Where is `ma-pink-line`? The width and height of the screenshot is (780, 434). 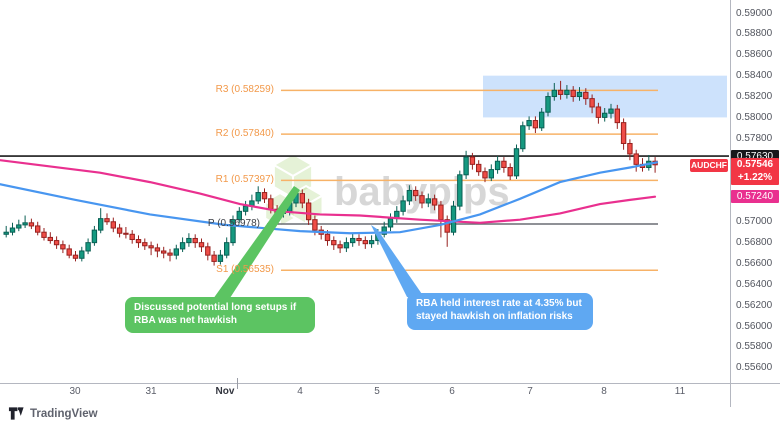 ma-pink-line is located at coordinates (328, 191).